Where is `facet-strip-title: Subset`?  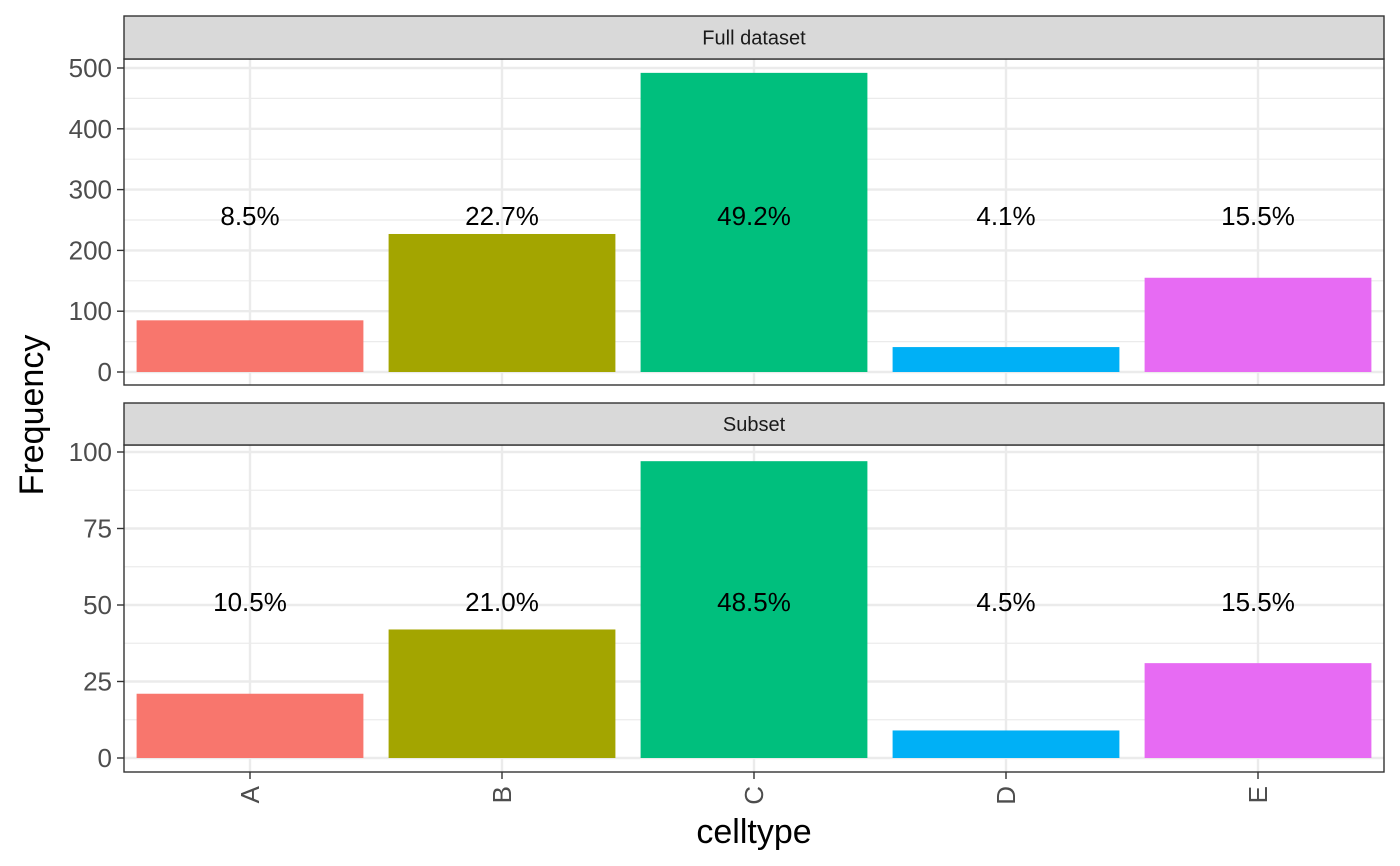
facet-strip-title: Subset is located at coordinates (754, 425).